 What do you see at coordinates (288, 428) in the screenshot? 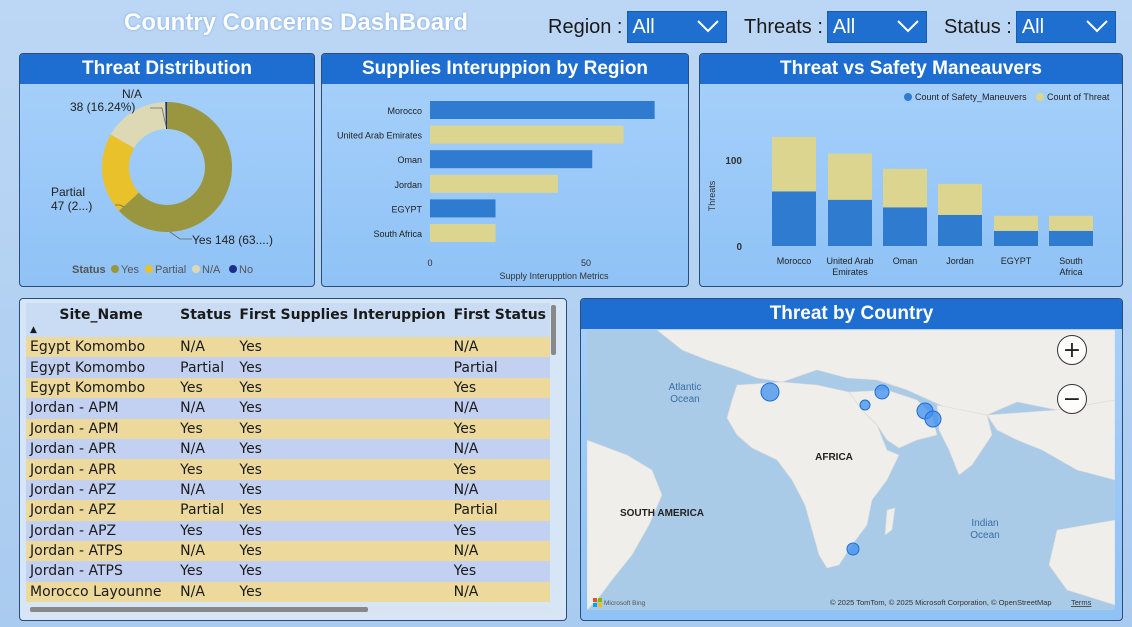
I see `table-row: Jordan - APM Yes Yes Yes` at bounding box center [288, 428].